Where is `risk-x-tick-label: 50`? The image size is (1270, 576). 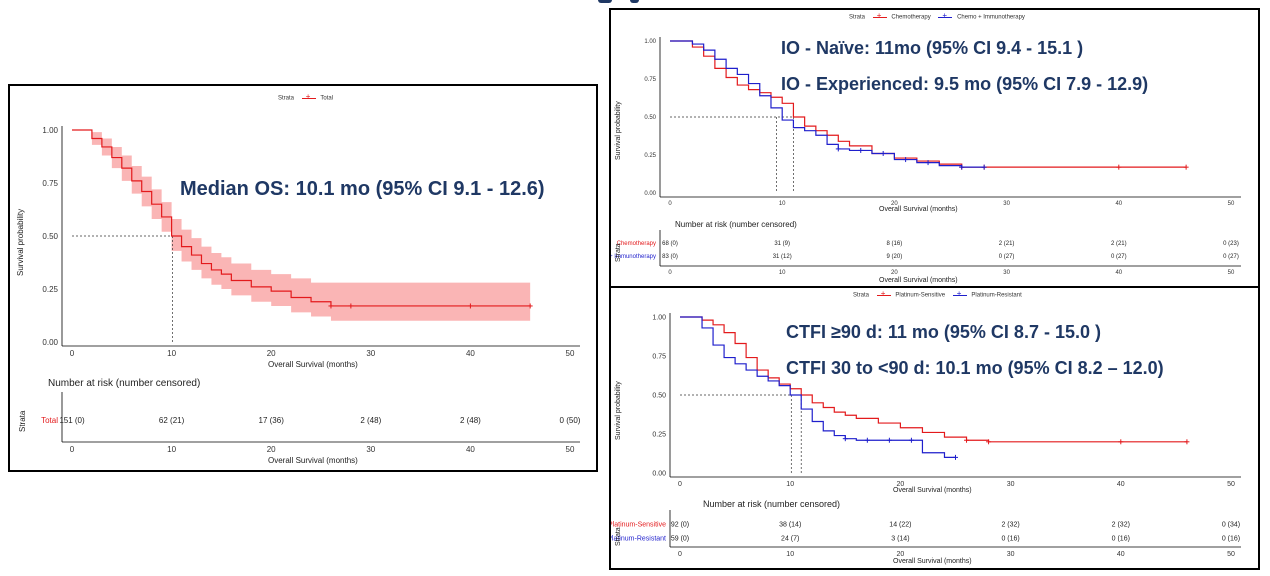
risk-x-tick-label: 50 is located at coordinates (1231, 554).